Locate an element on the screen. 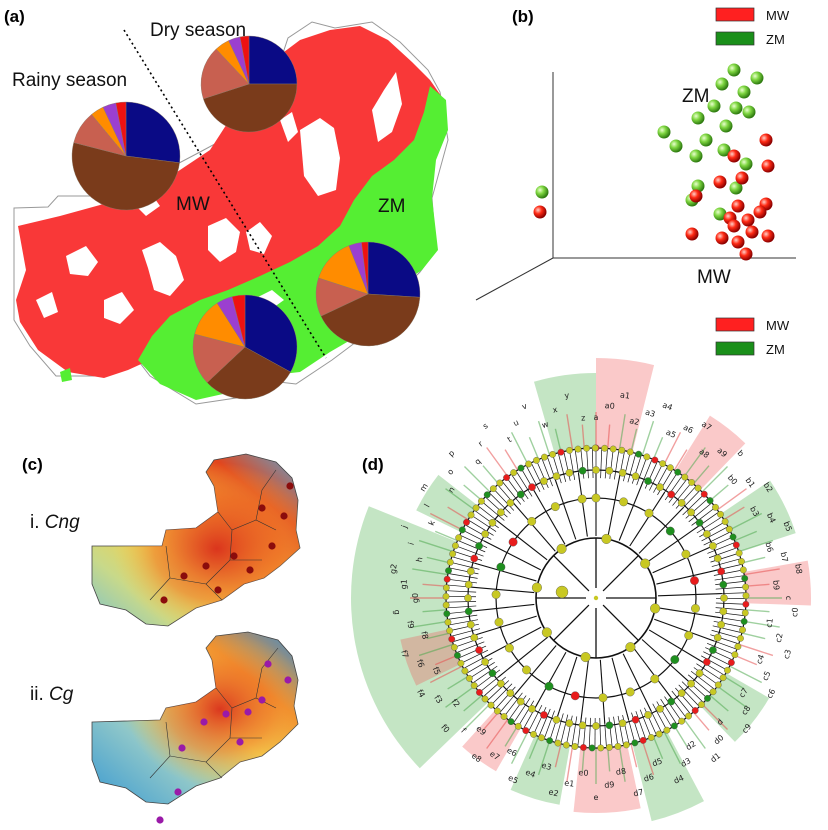 This screenshot has width=828, height=830. clade-label: t is located at coordinates (509, 439).